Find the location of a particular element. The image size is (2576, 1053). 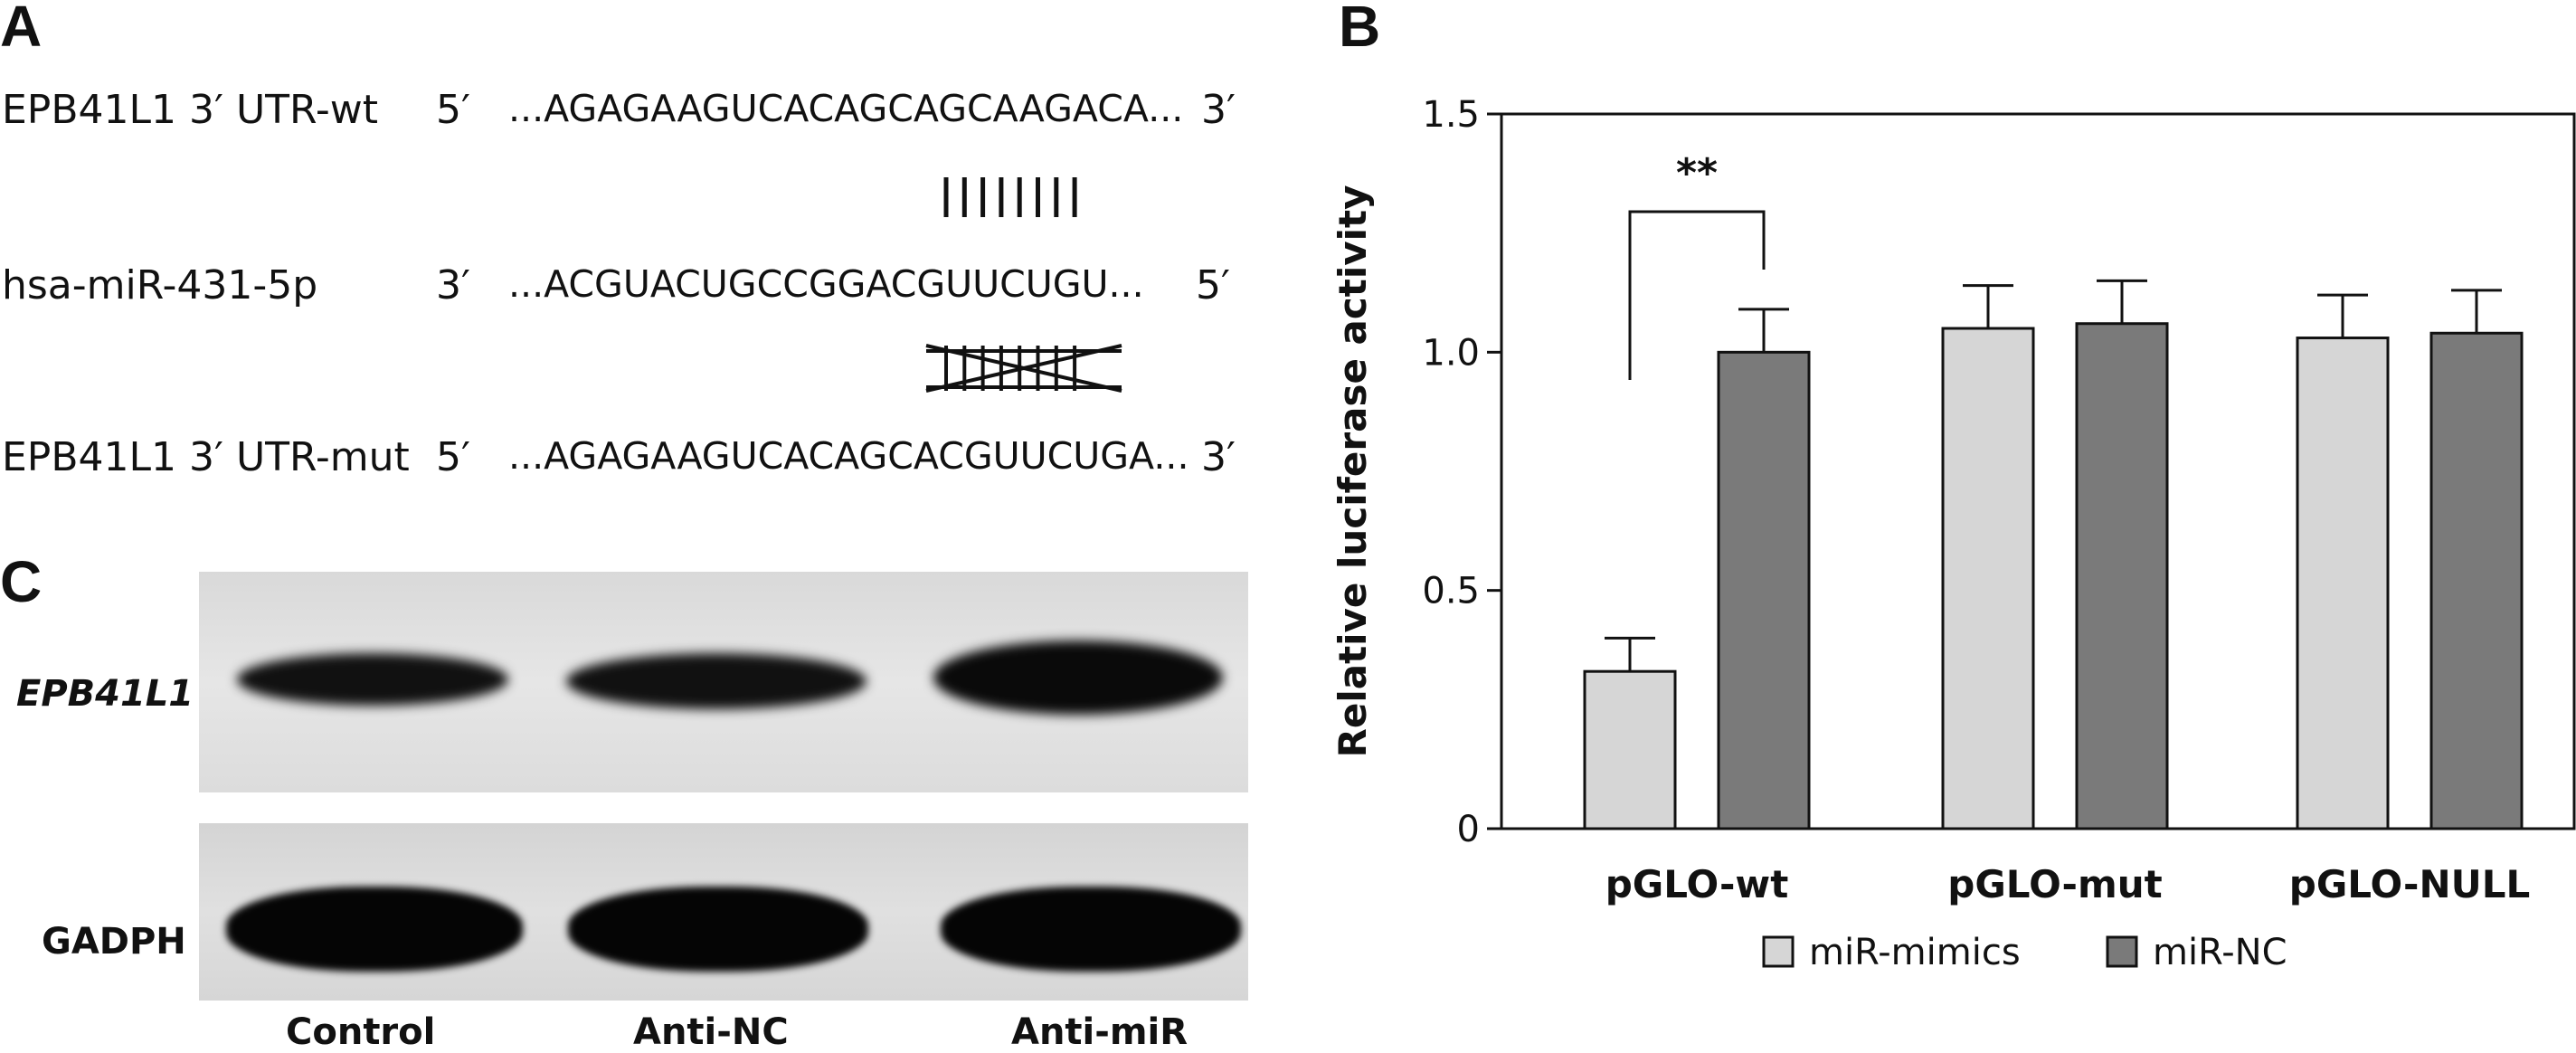

band-epb41l1-control is located at coordinates (372, 679).